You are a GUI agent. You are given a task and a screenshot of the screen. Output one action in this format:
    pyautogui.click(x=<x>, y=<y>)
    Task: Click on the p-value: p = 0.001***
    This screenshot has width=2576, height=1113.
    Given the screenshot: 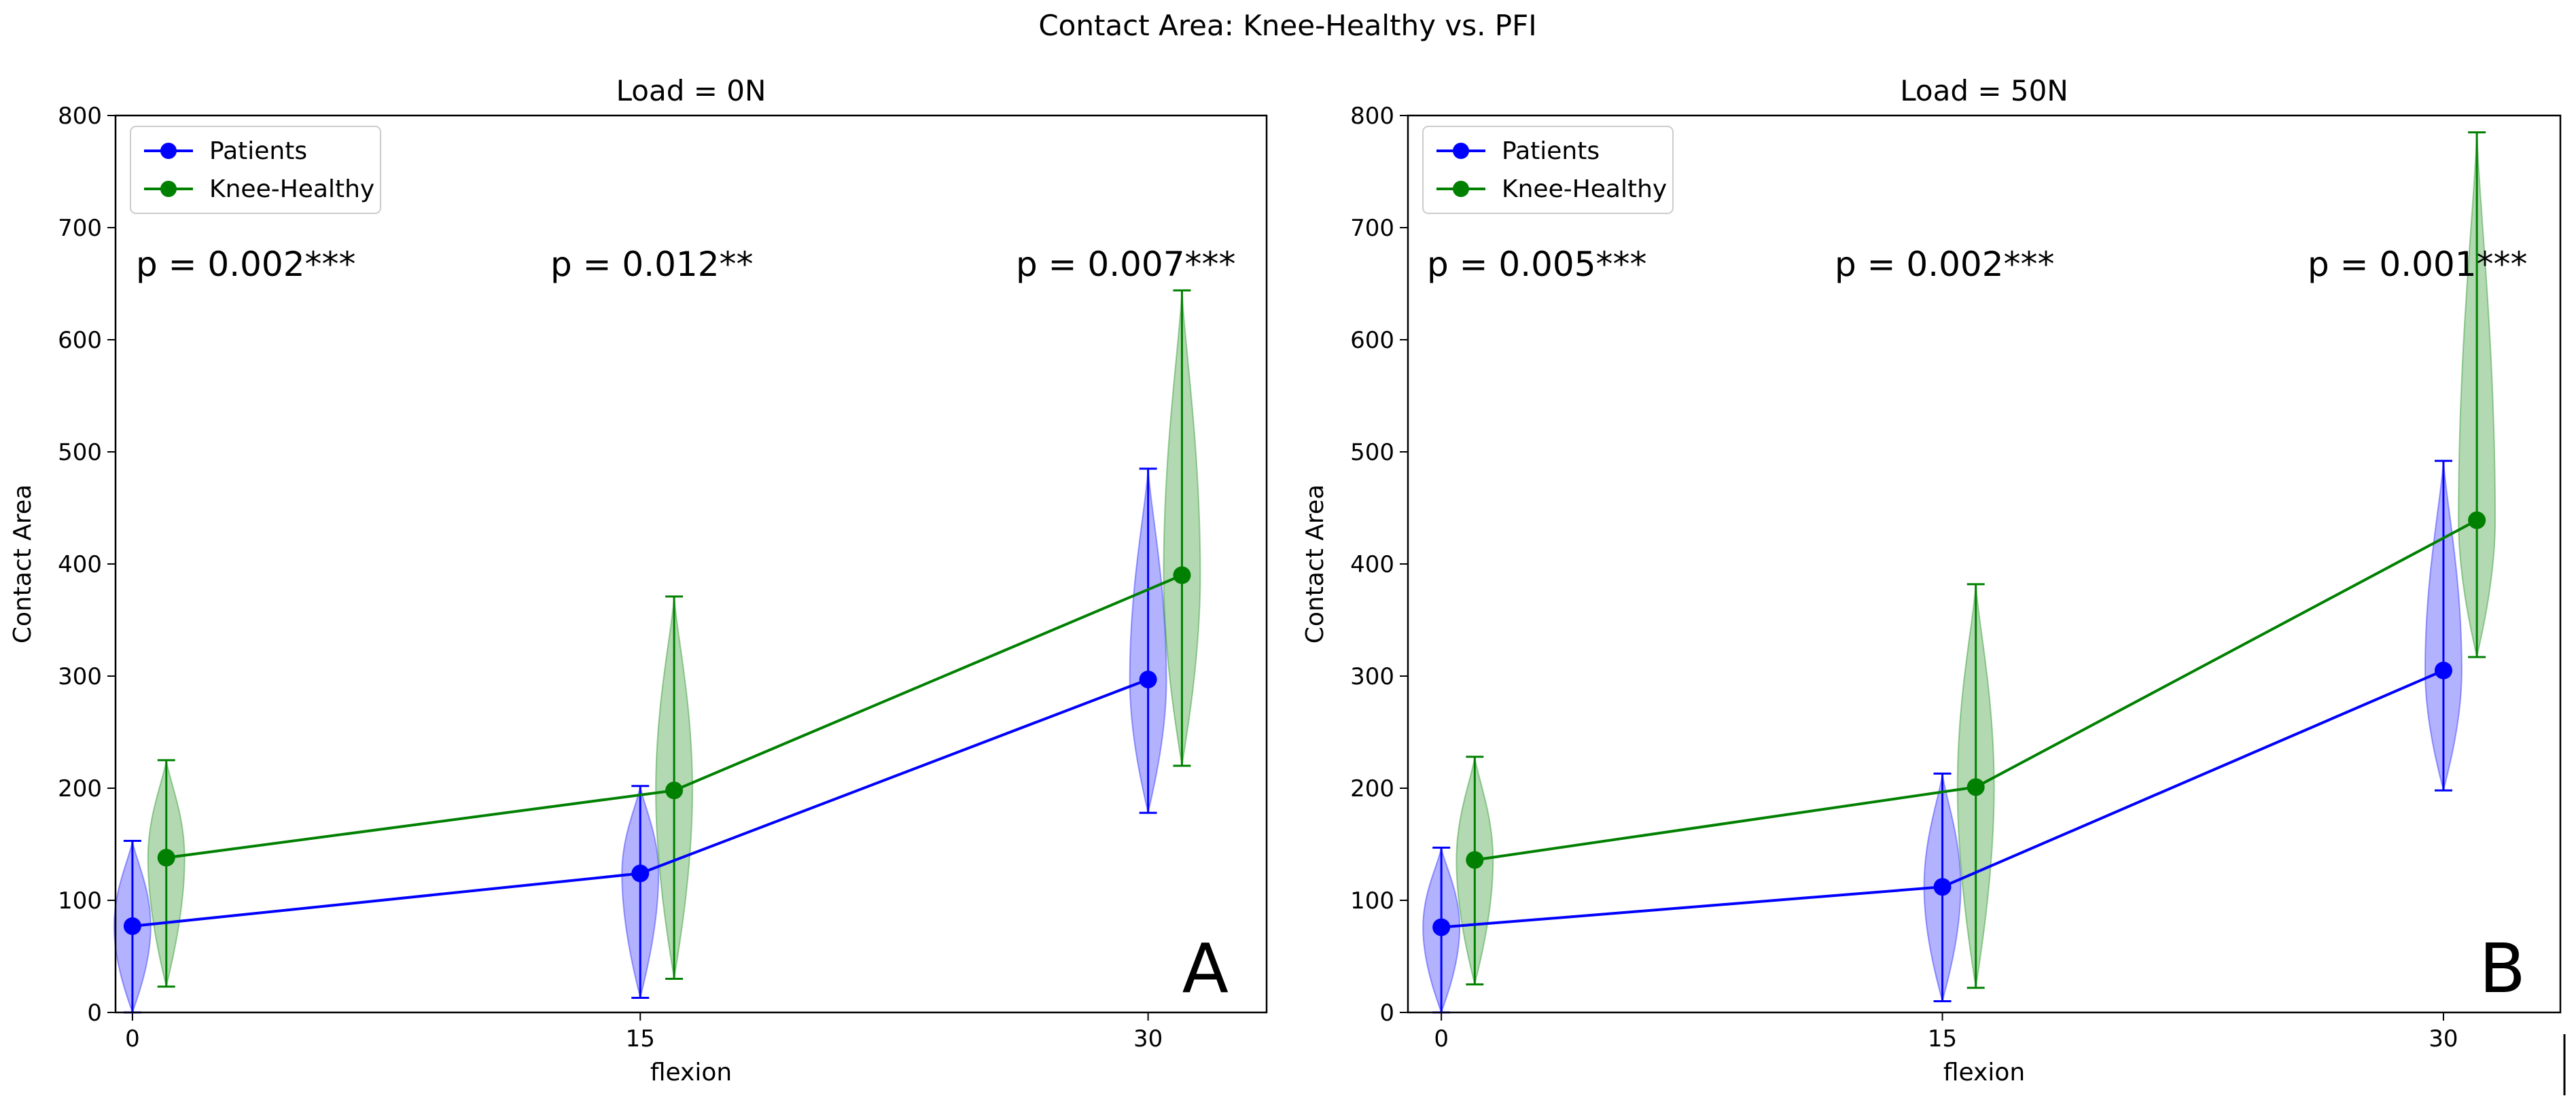 What is the action you would take?
    pyautogui.click(x=2418, y=264)
    